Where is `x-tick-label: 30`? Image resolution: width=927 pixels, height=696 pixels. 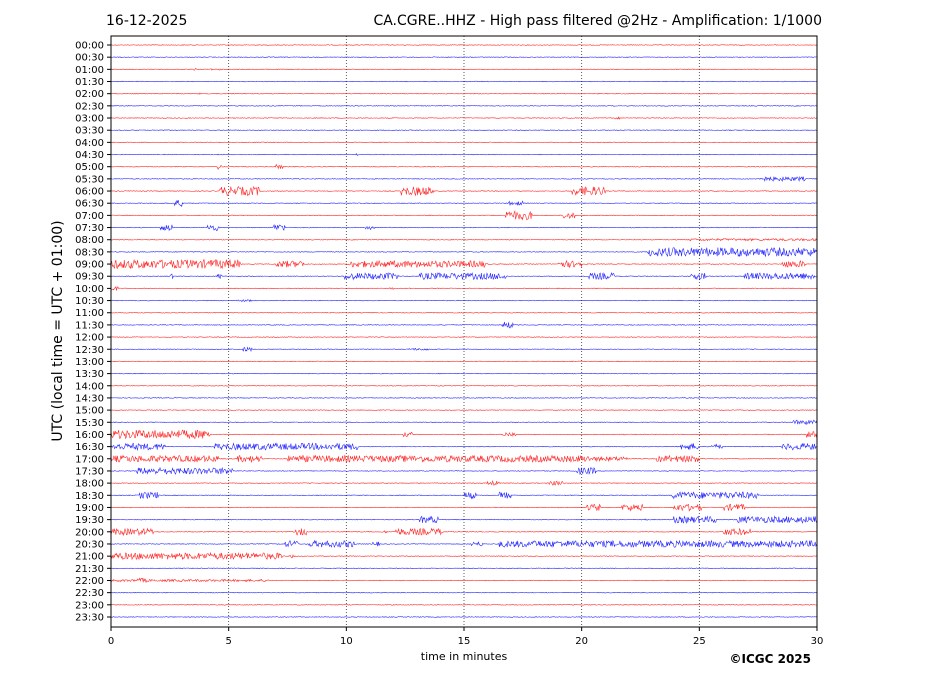 x-tick-label: 30 is located at coordinates (817, 641).